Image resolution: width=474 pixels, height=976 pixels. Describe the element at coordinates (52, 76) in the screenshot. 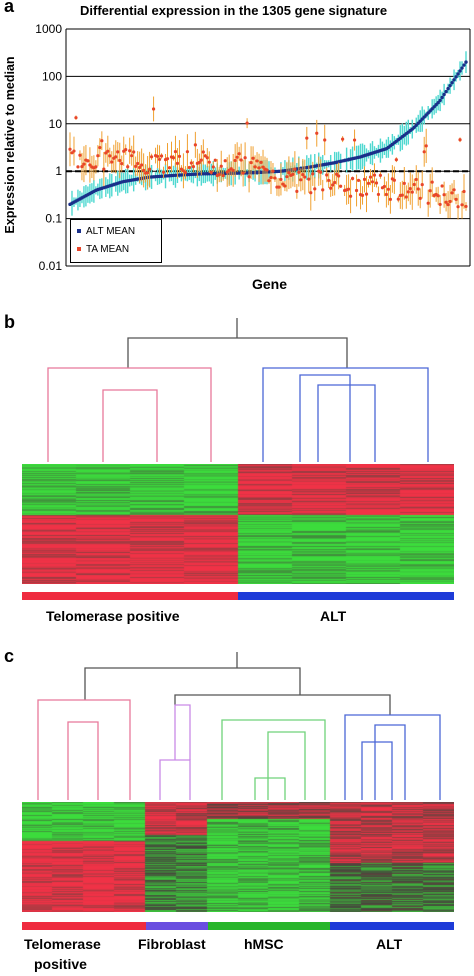

I see `y-tick-label: 100` at that location.